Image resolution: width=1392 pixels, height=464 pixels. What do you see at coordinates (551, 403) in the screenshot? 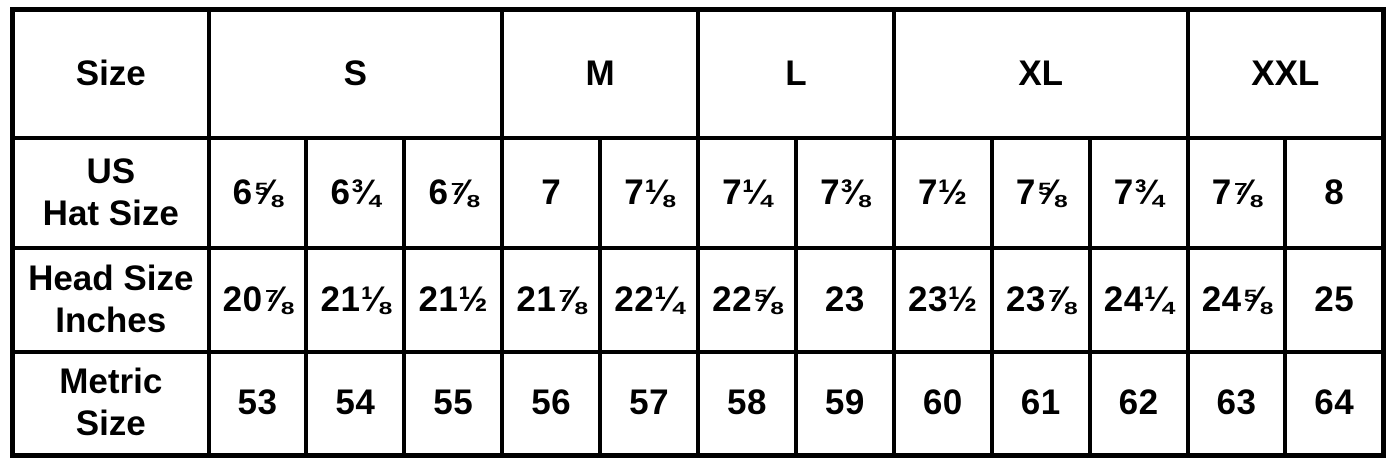
I see `metric-size-value: 56` at bounding box center [551, 403].